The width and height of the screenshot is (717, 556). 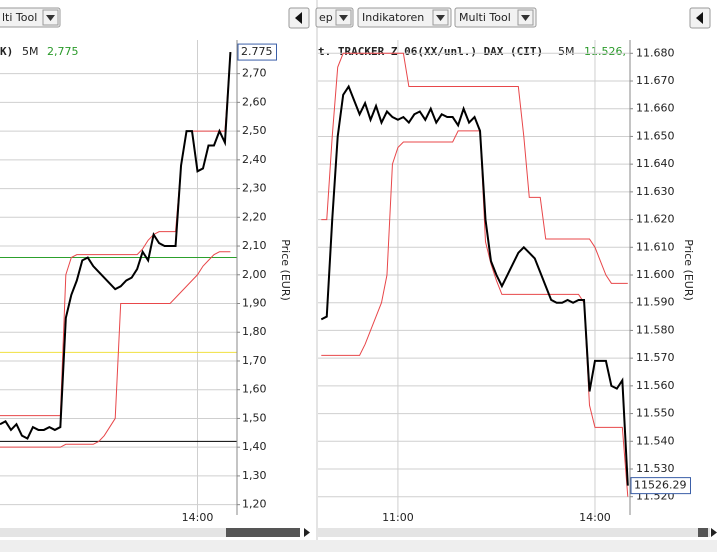 I want to click on y-tick-label: 11.570, so click(x=655, y=357).